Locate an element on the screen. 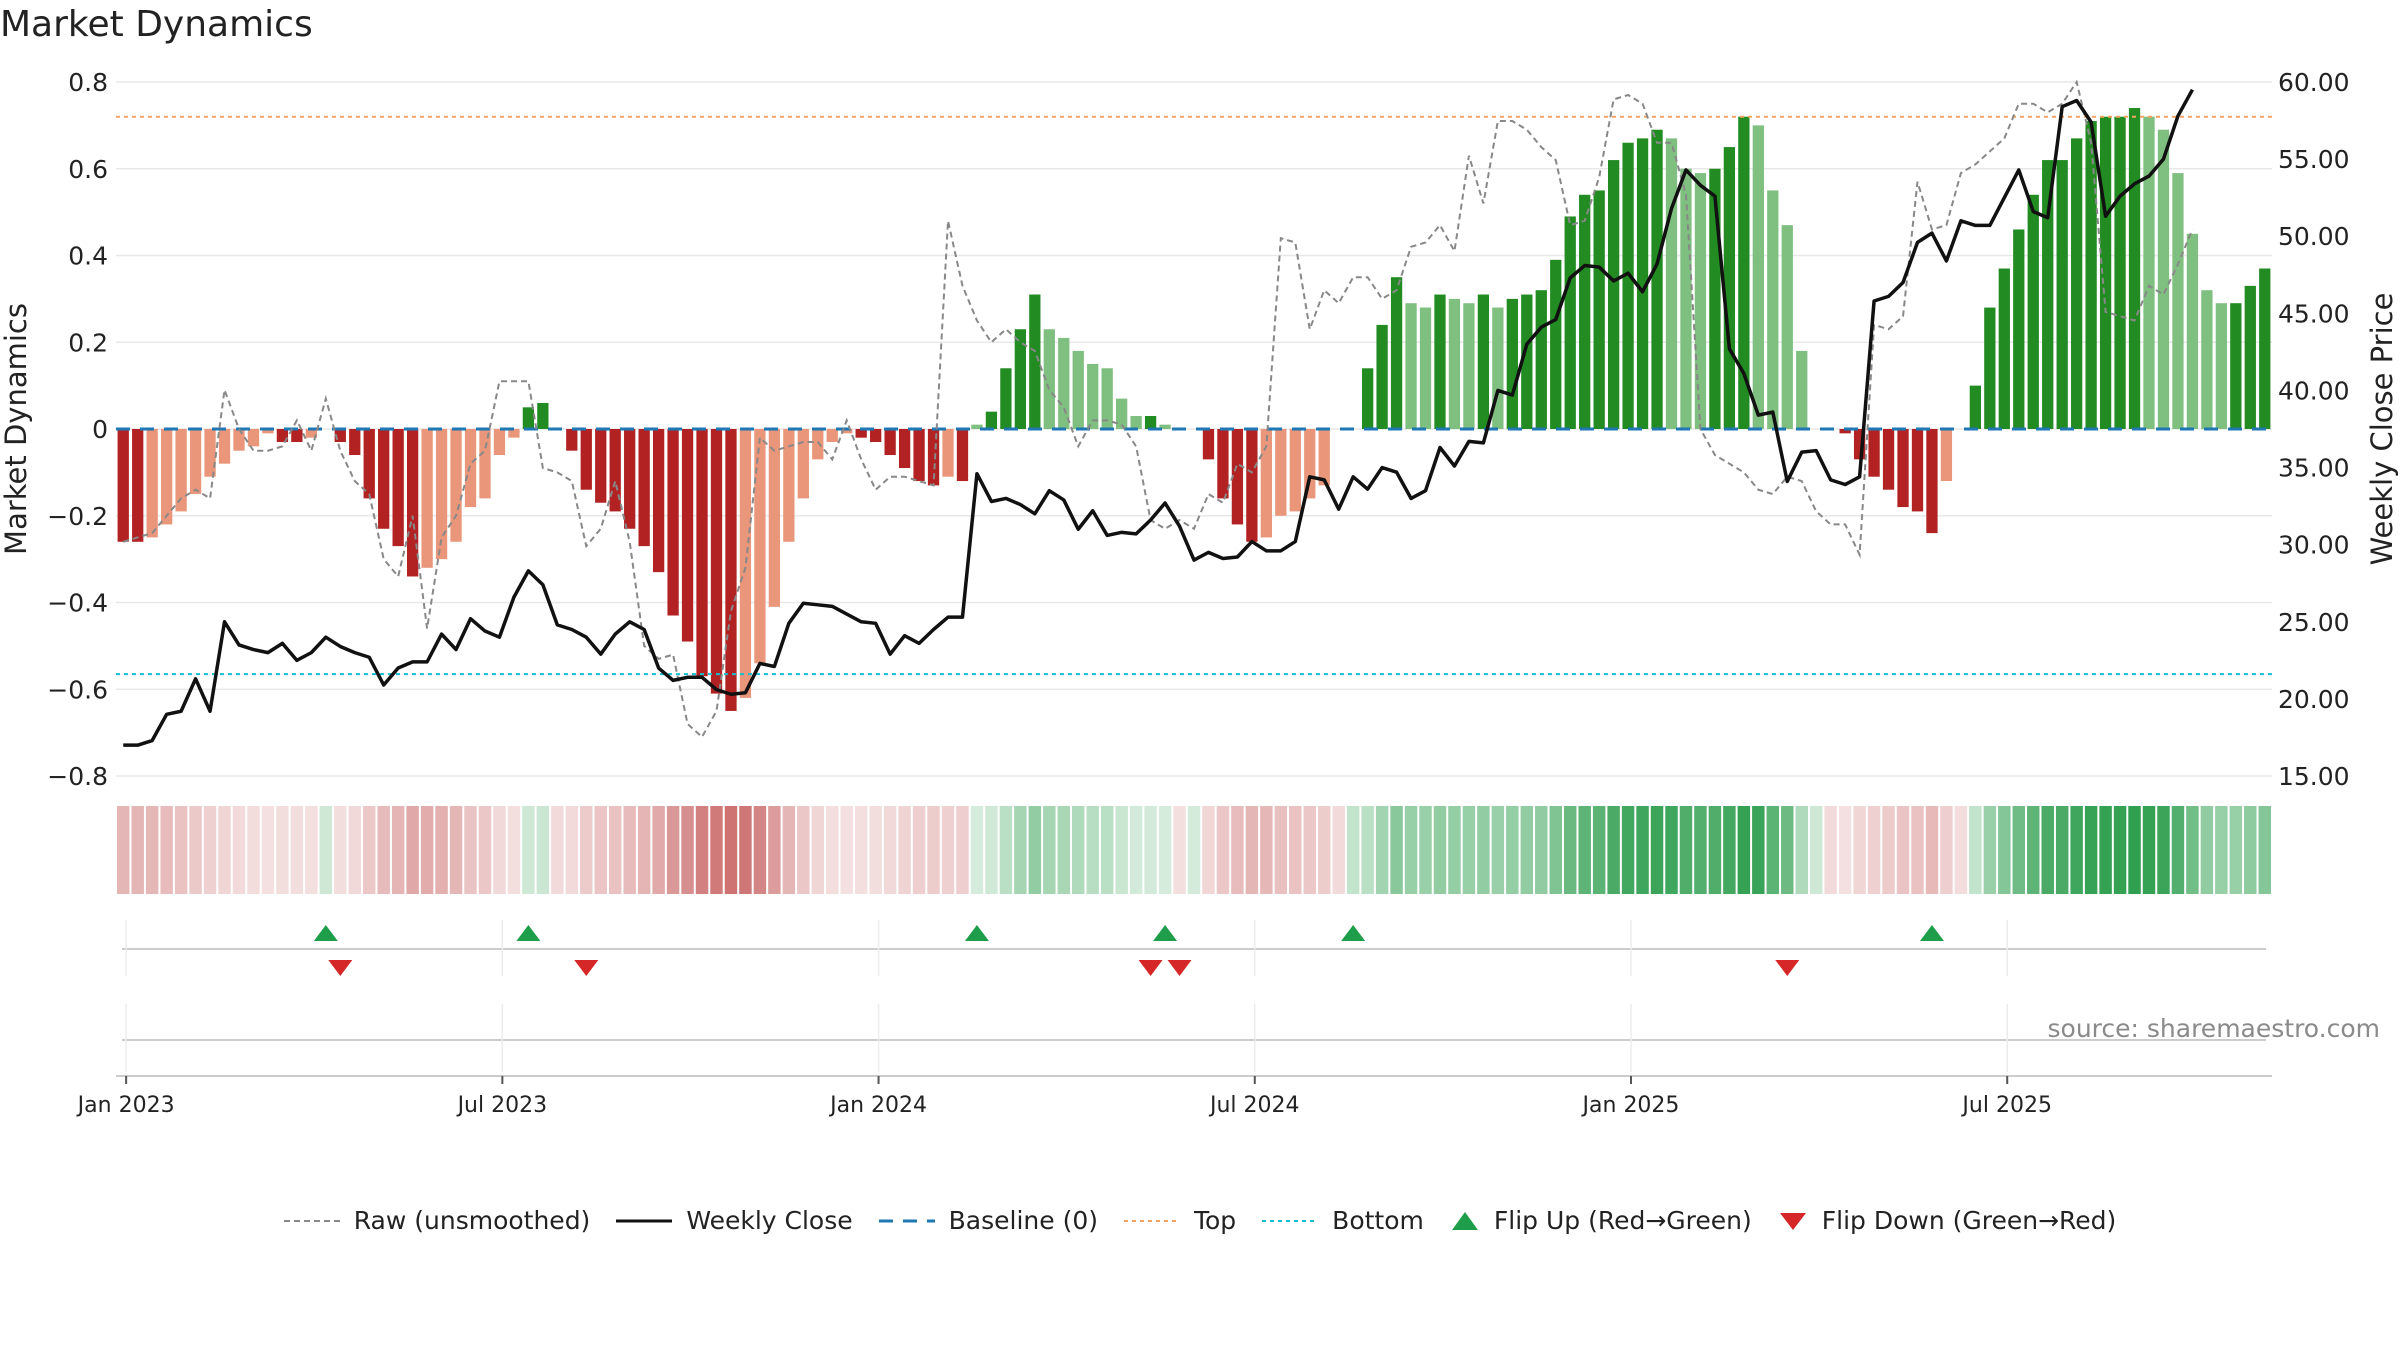 The height and width of the screenshot is (1350, 2400). legend-item-raw: Raw (unsmoothed) is located at coordinates (437, 1220).